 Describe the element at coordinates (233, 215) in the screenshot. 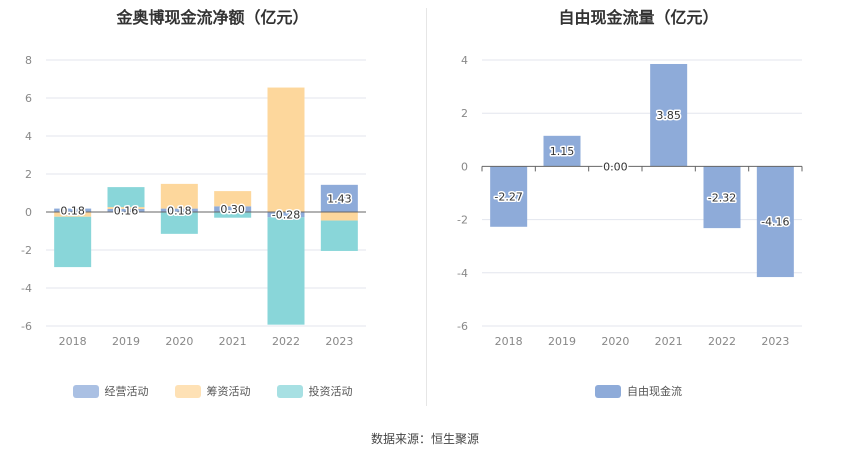

I see `bar-投资活动-2021` at that location.